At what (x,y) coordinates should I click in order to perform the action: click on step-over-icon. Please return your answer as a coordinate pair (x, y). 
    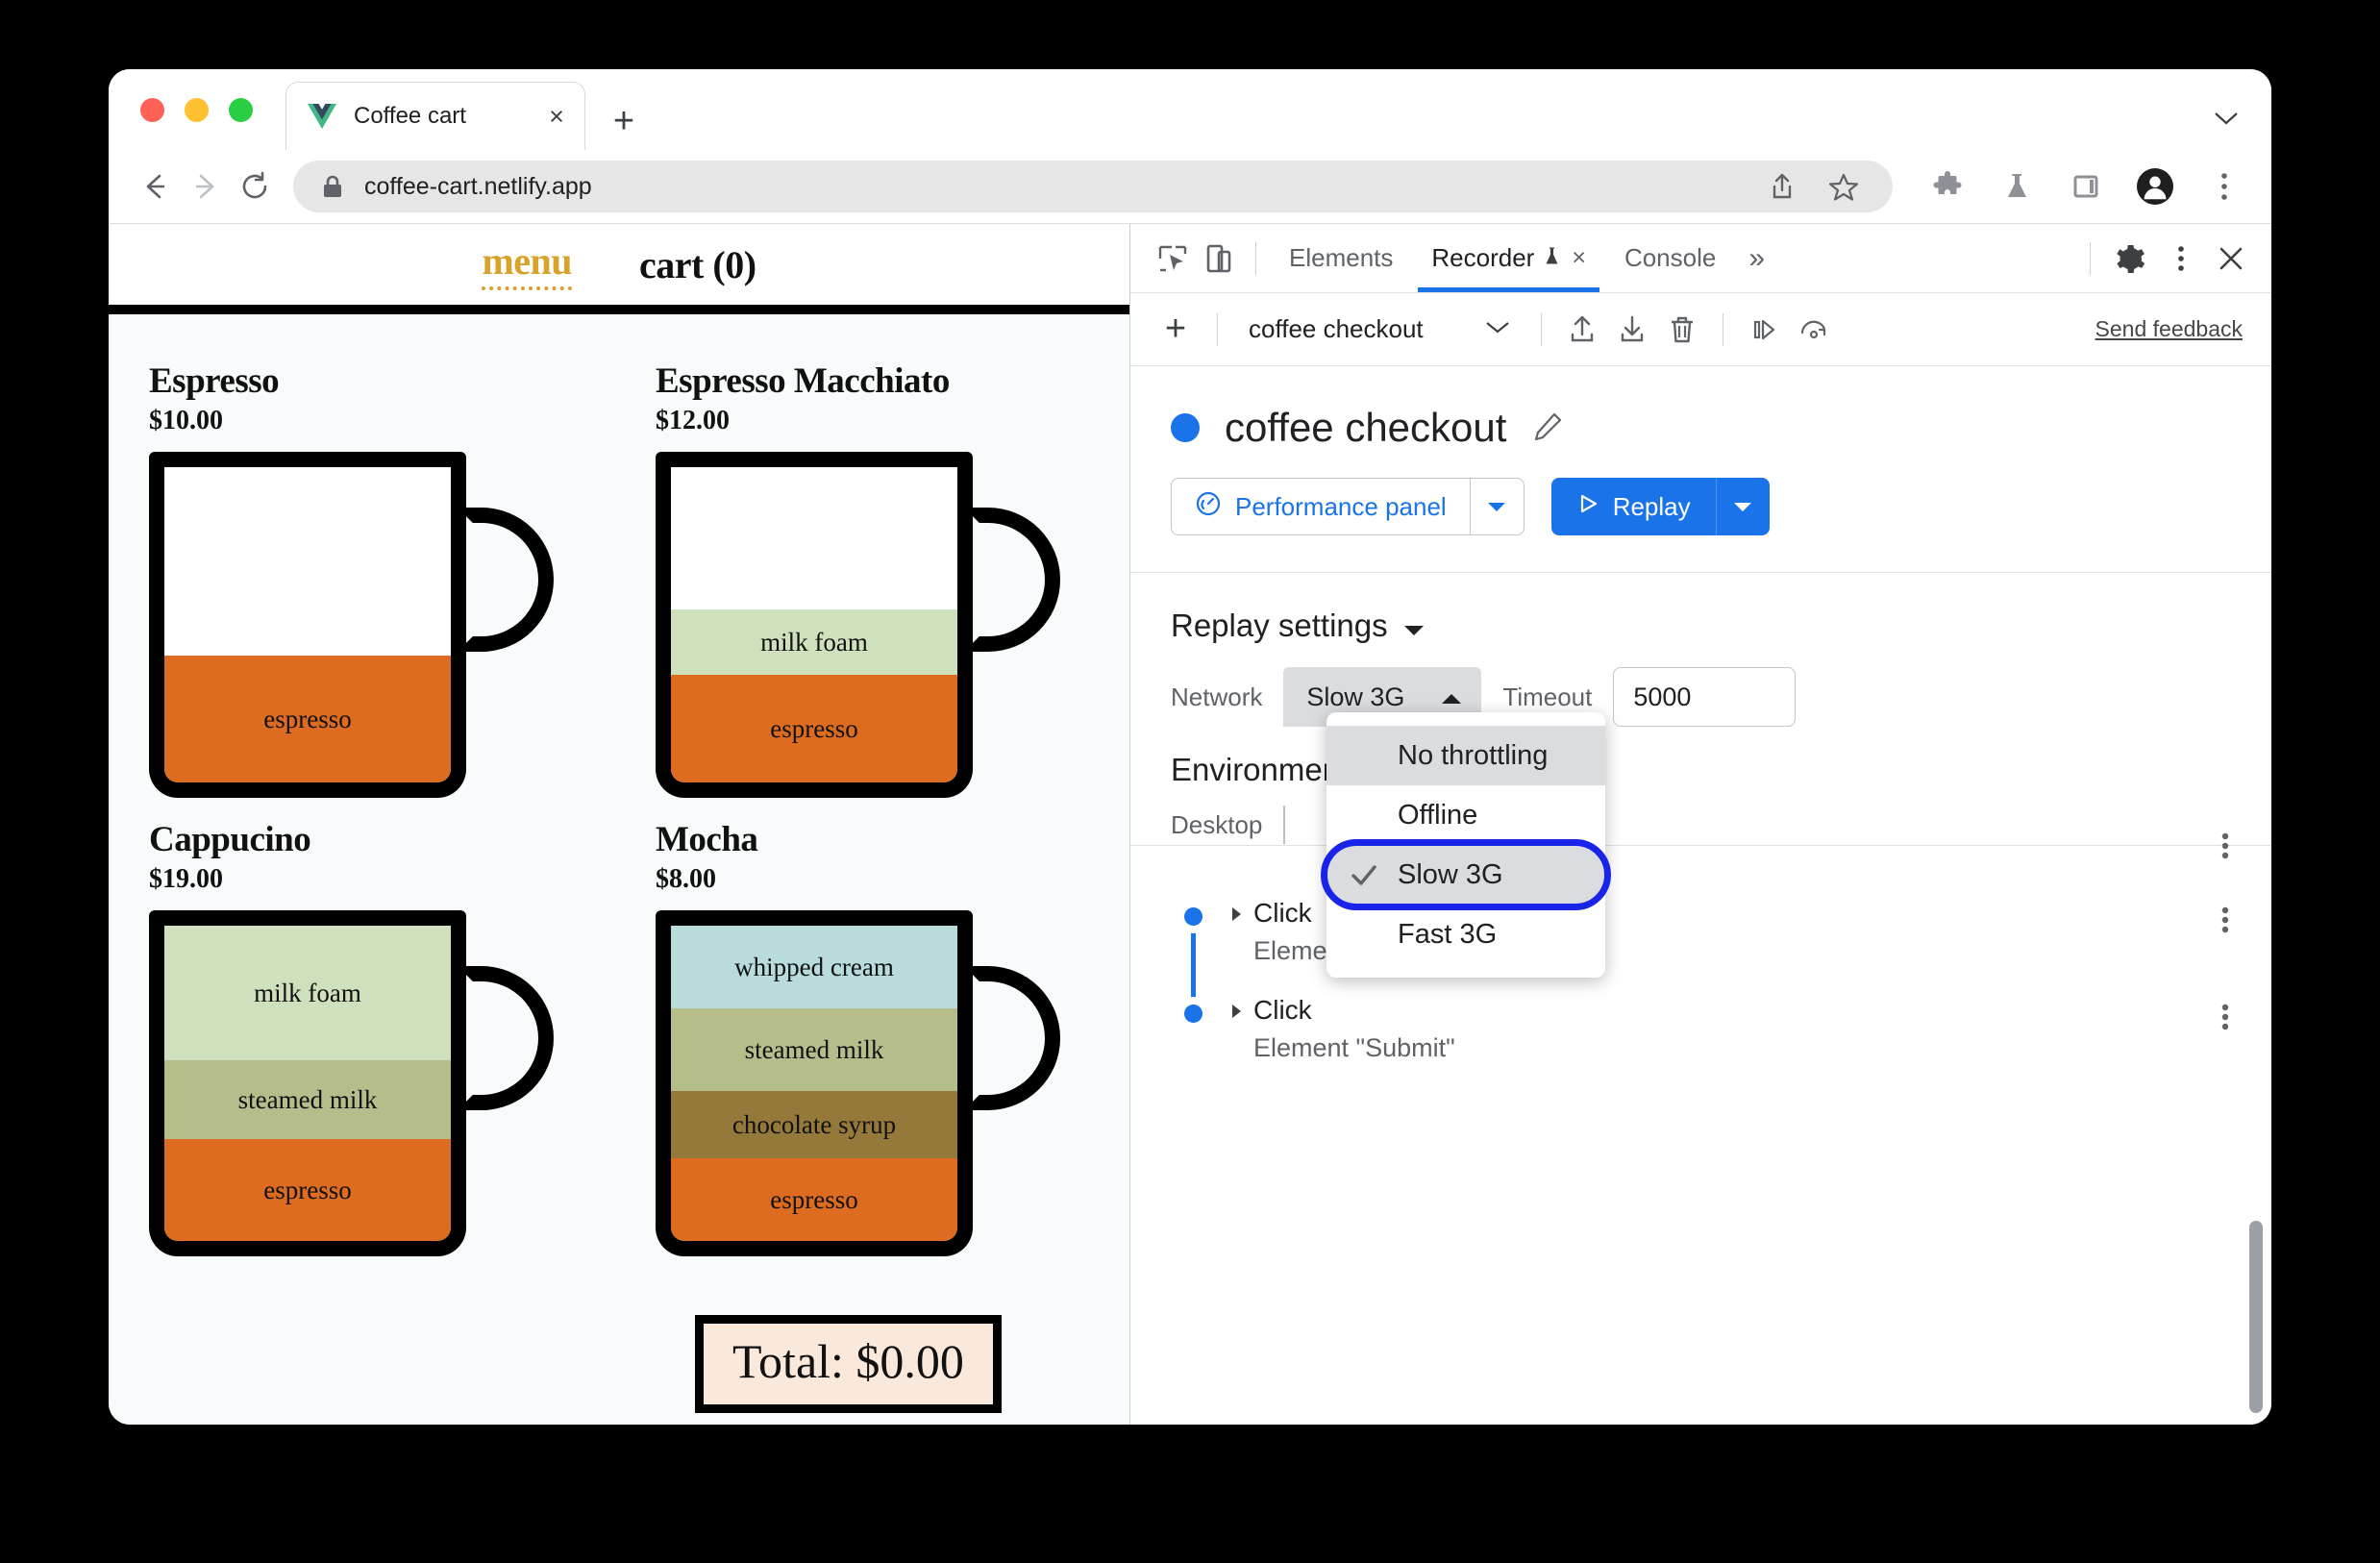
    Looking at the image, I should click on (1764, 330).